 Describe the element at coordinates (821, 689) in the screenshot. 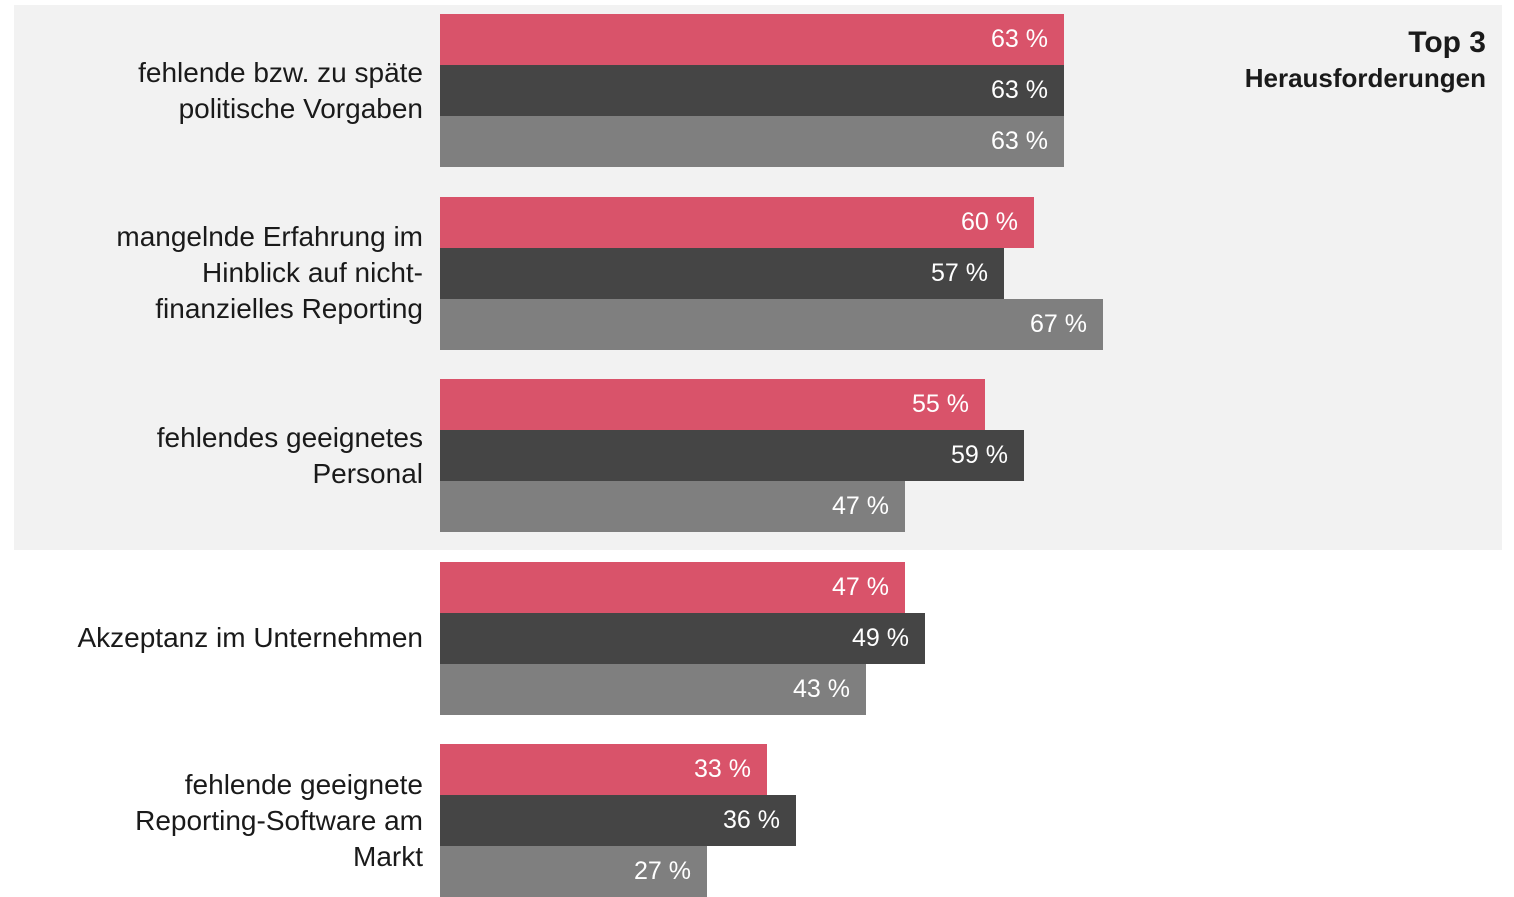

I see `bar-value-label: 43 %` at that location.